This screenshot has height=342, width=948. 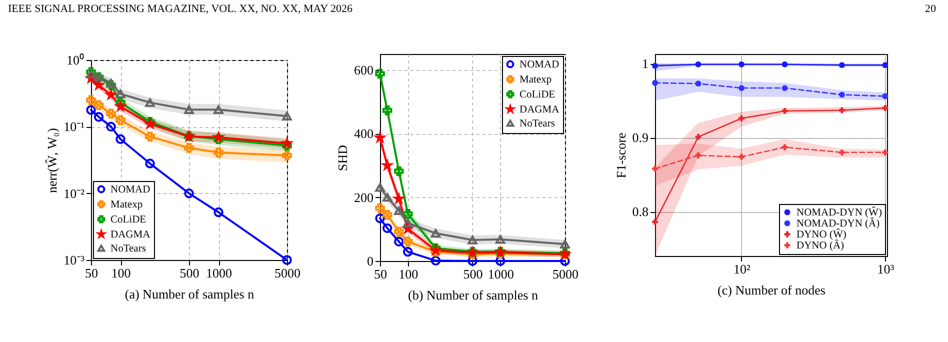 I want to click on y-axis-title: SHD, so click(x=342, y=158).